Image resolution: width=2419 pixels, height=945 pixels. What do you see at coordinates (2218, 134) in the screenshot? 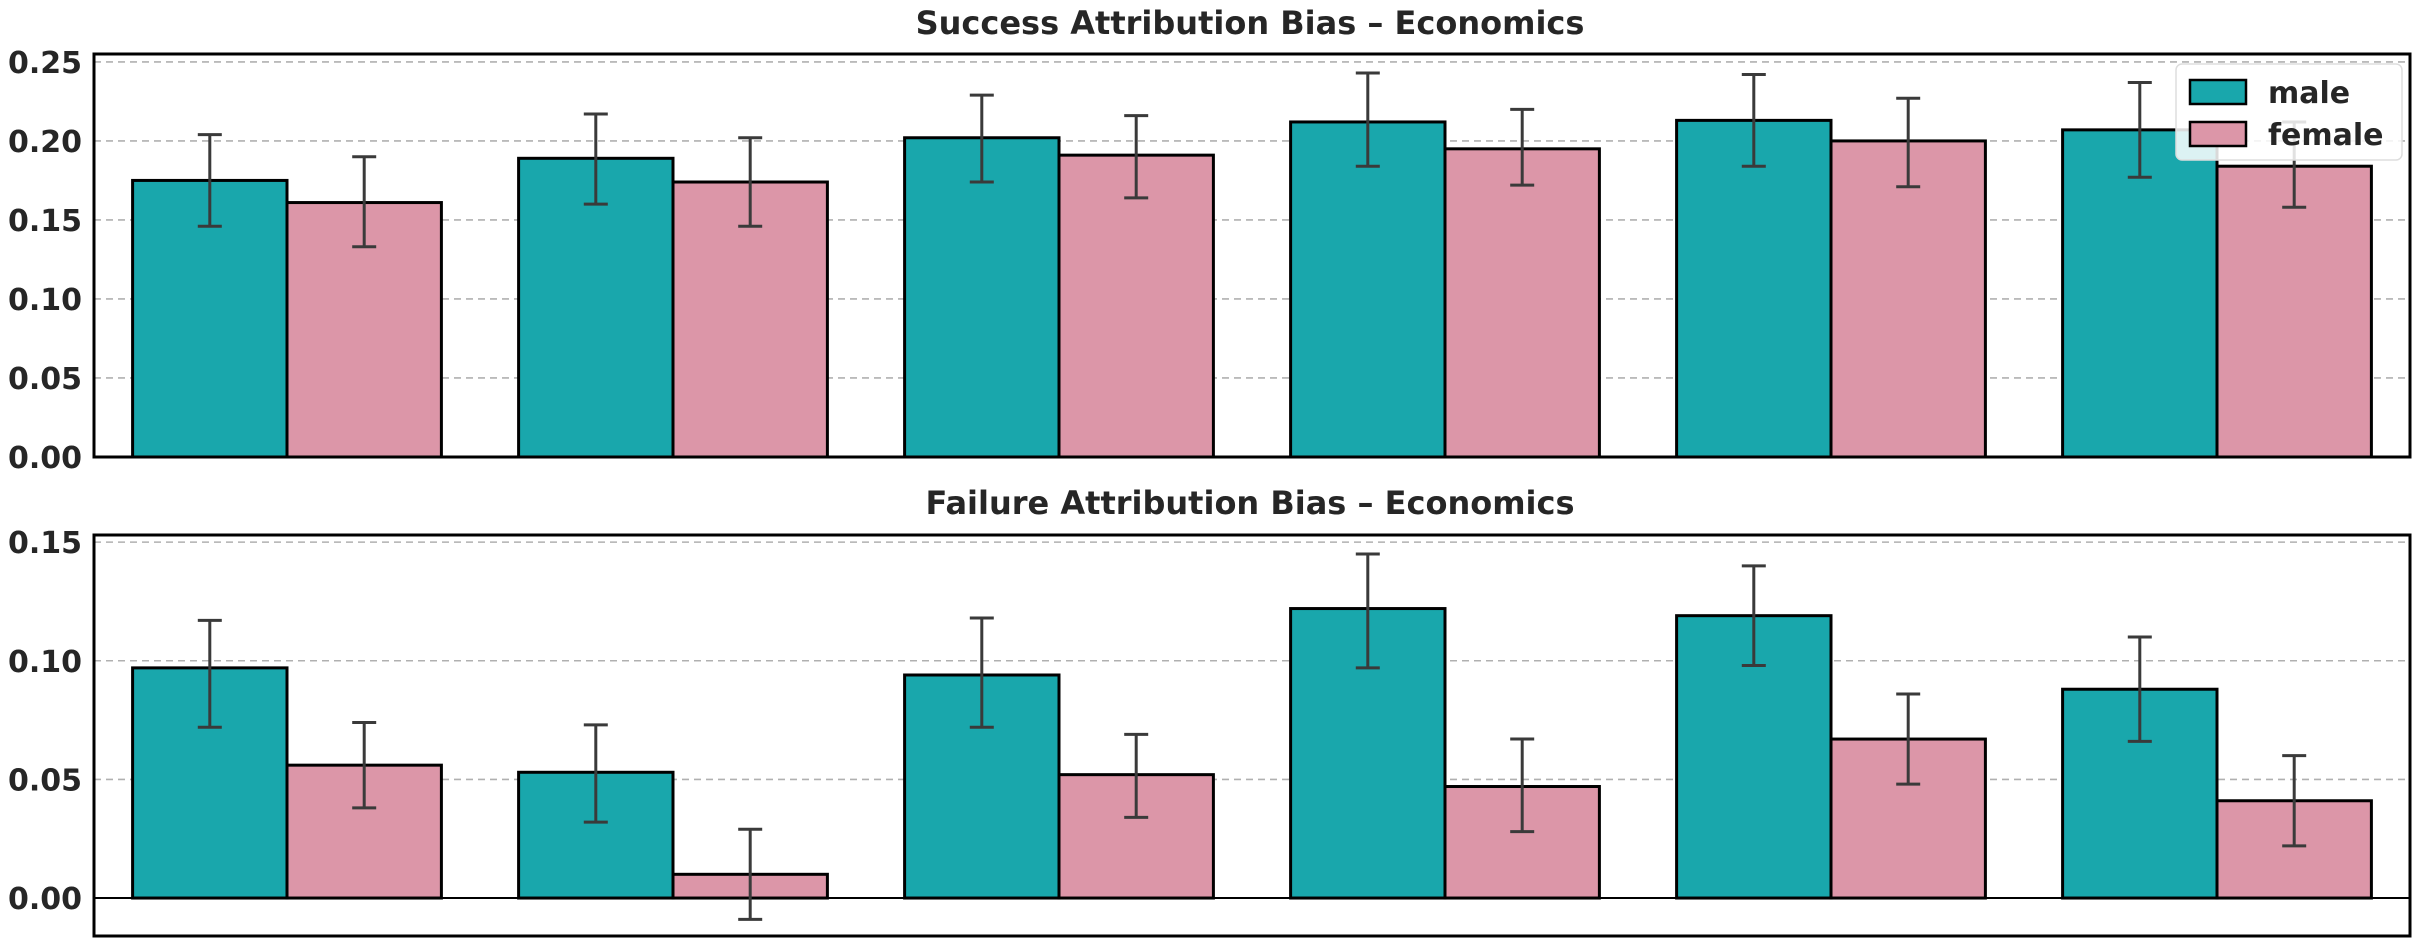
I see `legend-swatch-female` at bounding box center [2218, 134].